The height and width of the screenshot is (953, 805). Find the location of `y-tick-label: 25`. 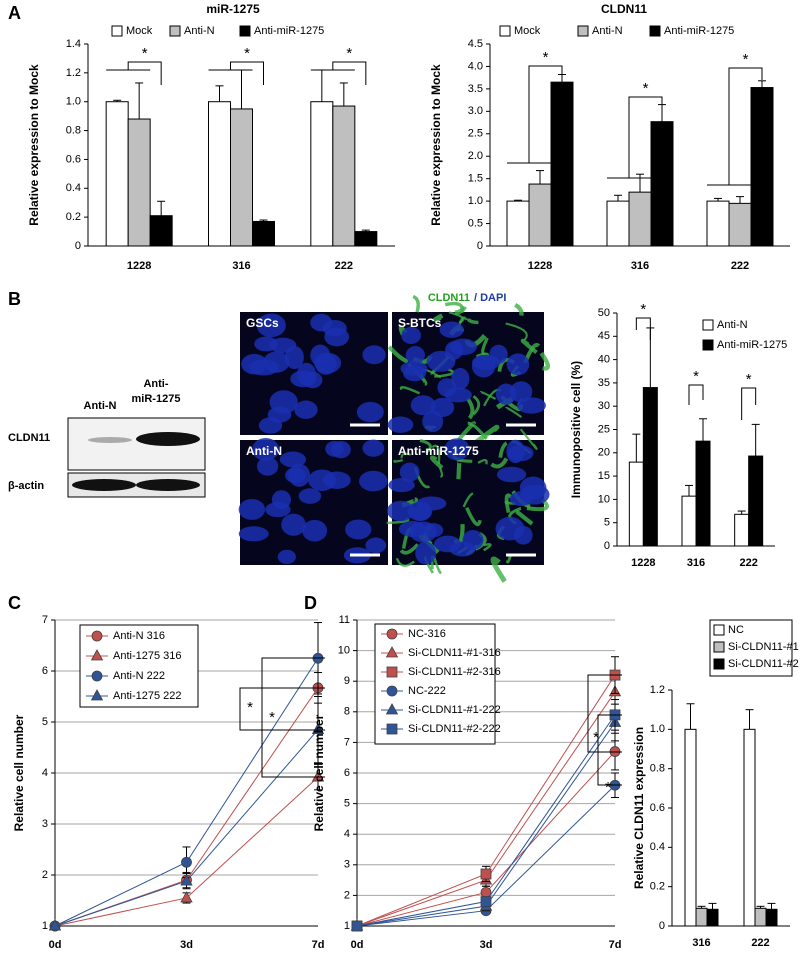

y-tick-label: 25 is located at coordinates (604, 429).